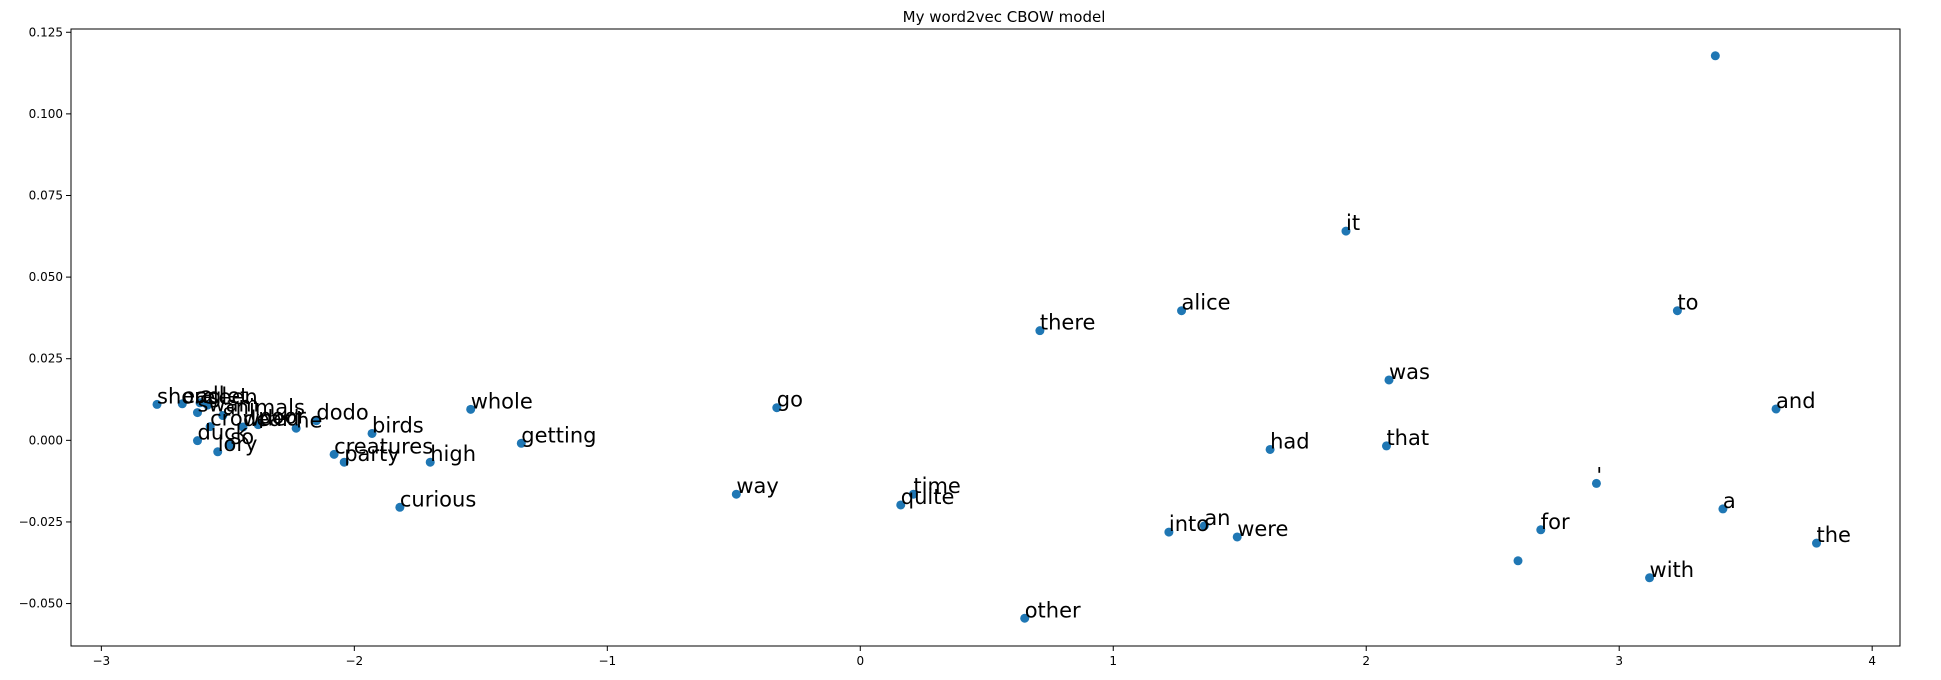  Describe the element at coordinates (607, 661) in the screenshot. I see `x-tick-label: −1` at that location.